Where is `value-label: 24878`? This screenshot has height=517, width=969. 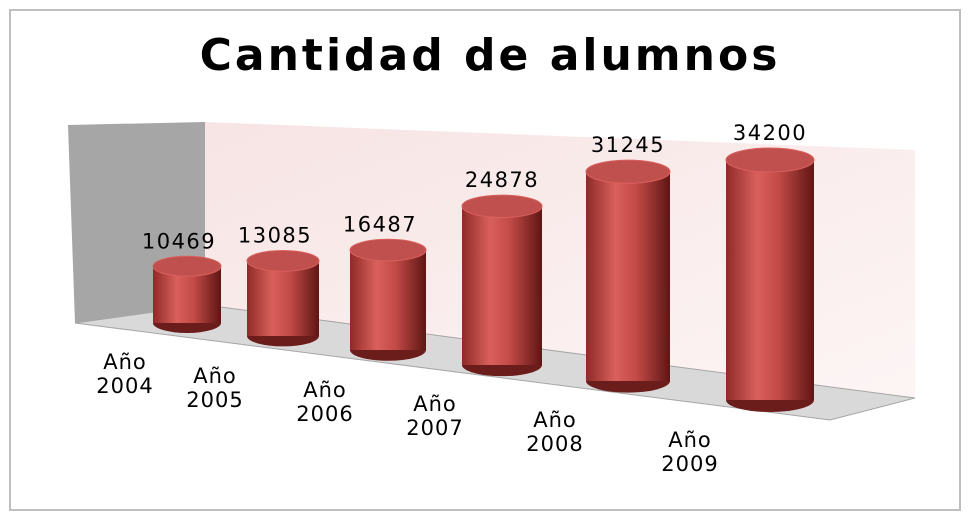
value-label: 24878 is located at coordinates (502, 180).